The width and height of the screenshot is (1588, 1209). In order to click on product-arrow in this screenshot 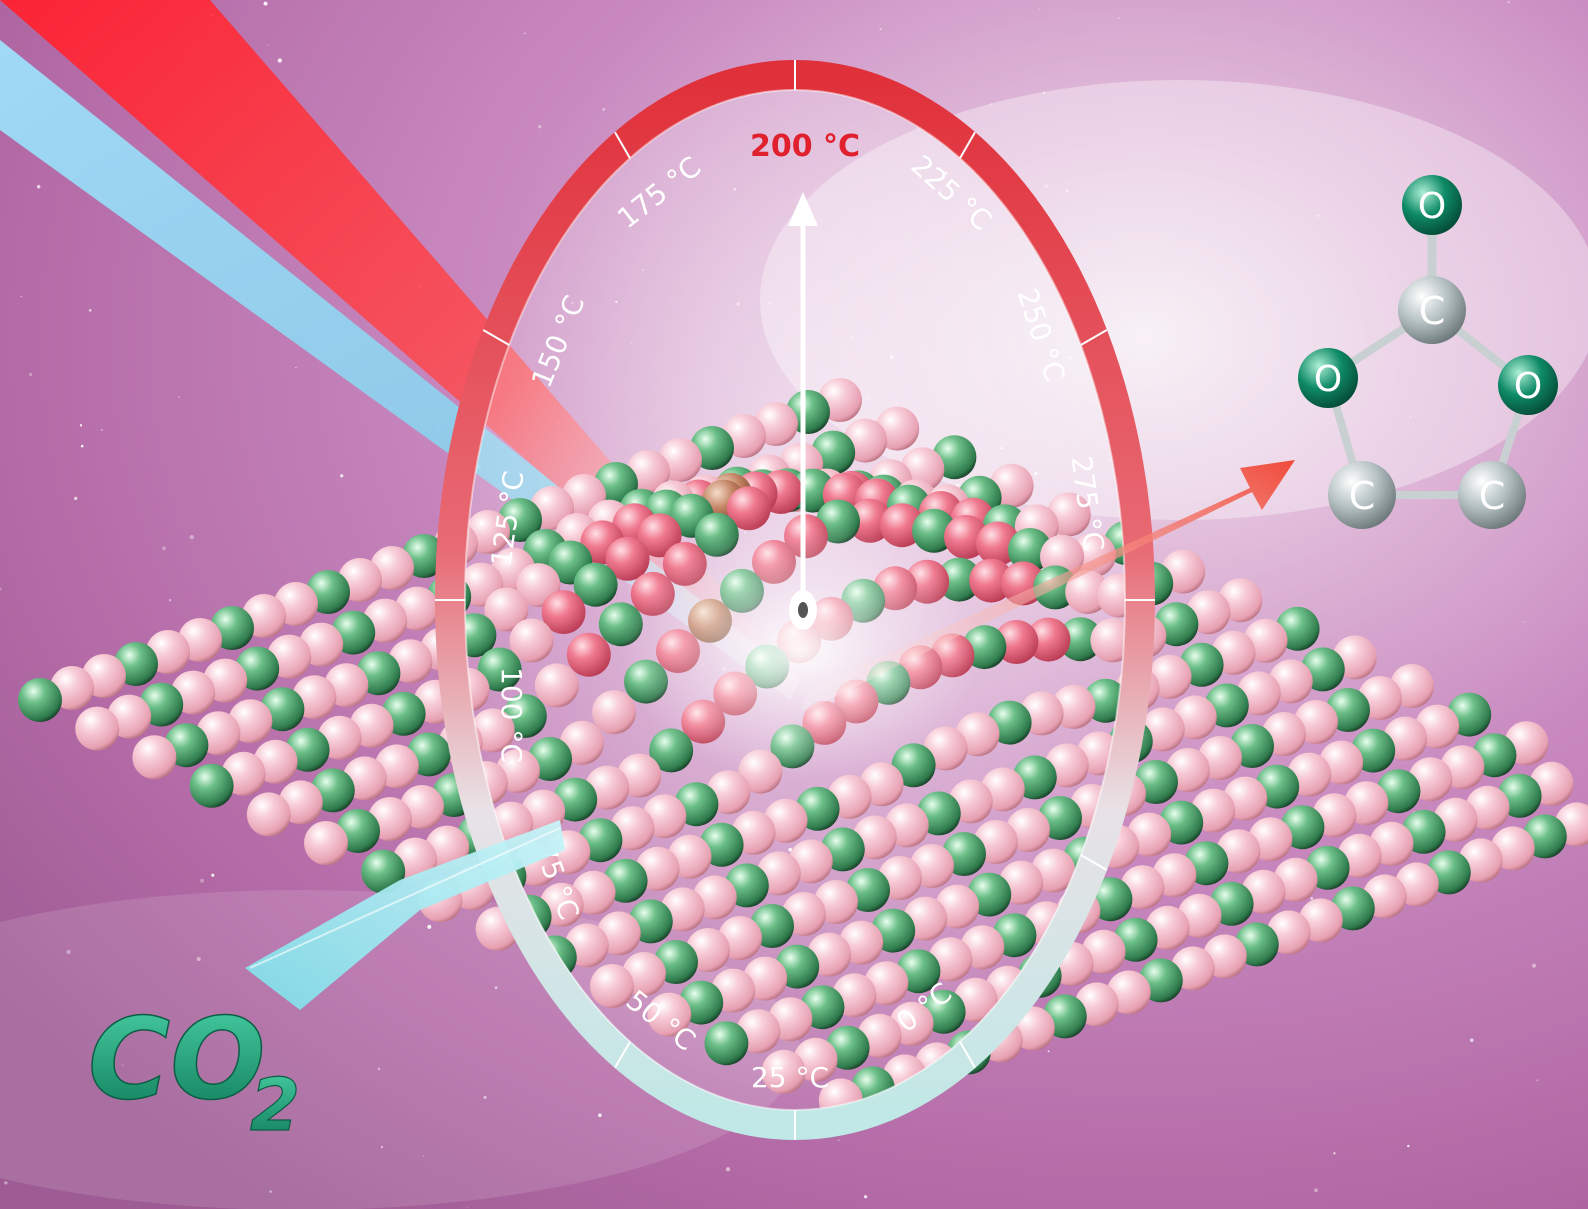, I will do `click(1047, 585)`.